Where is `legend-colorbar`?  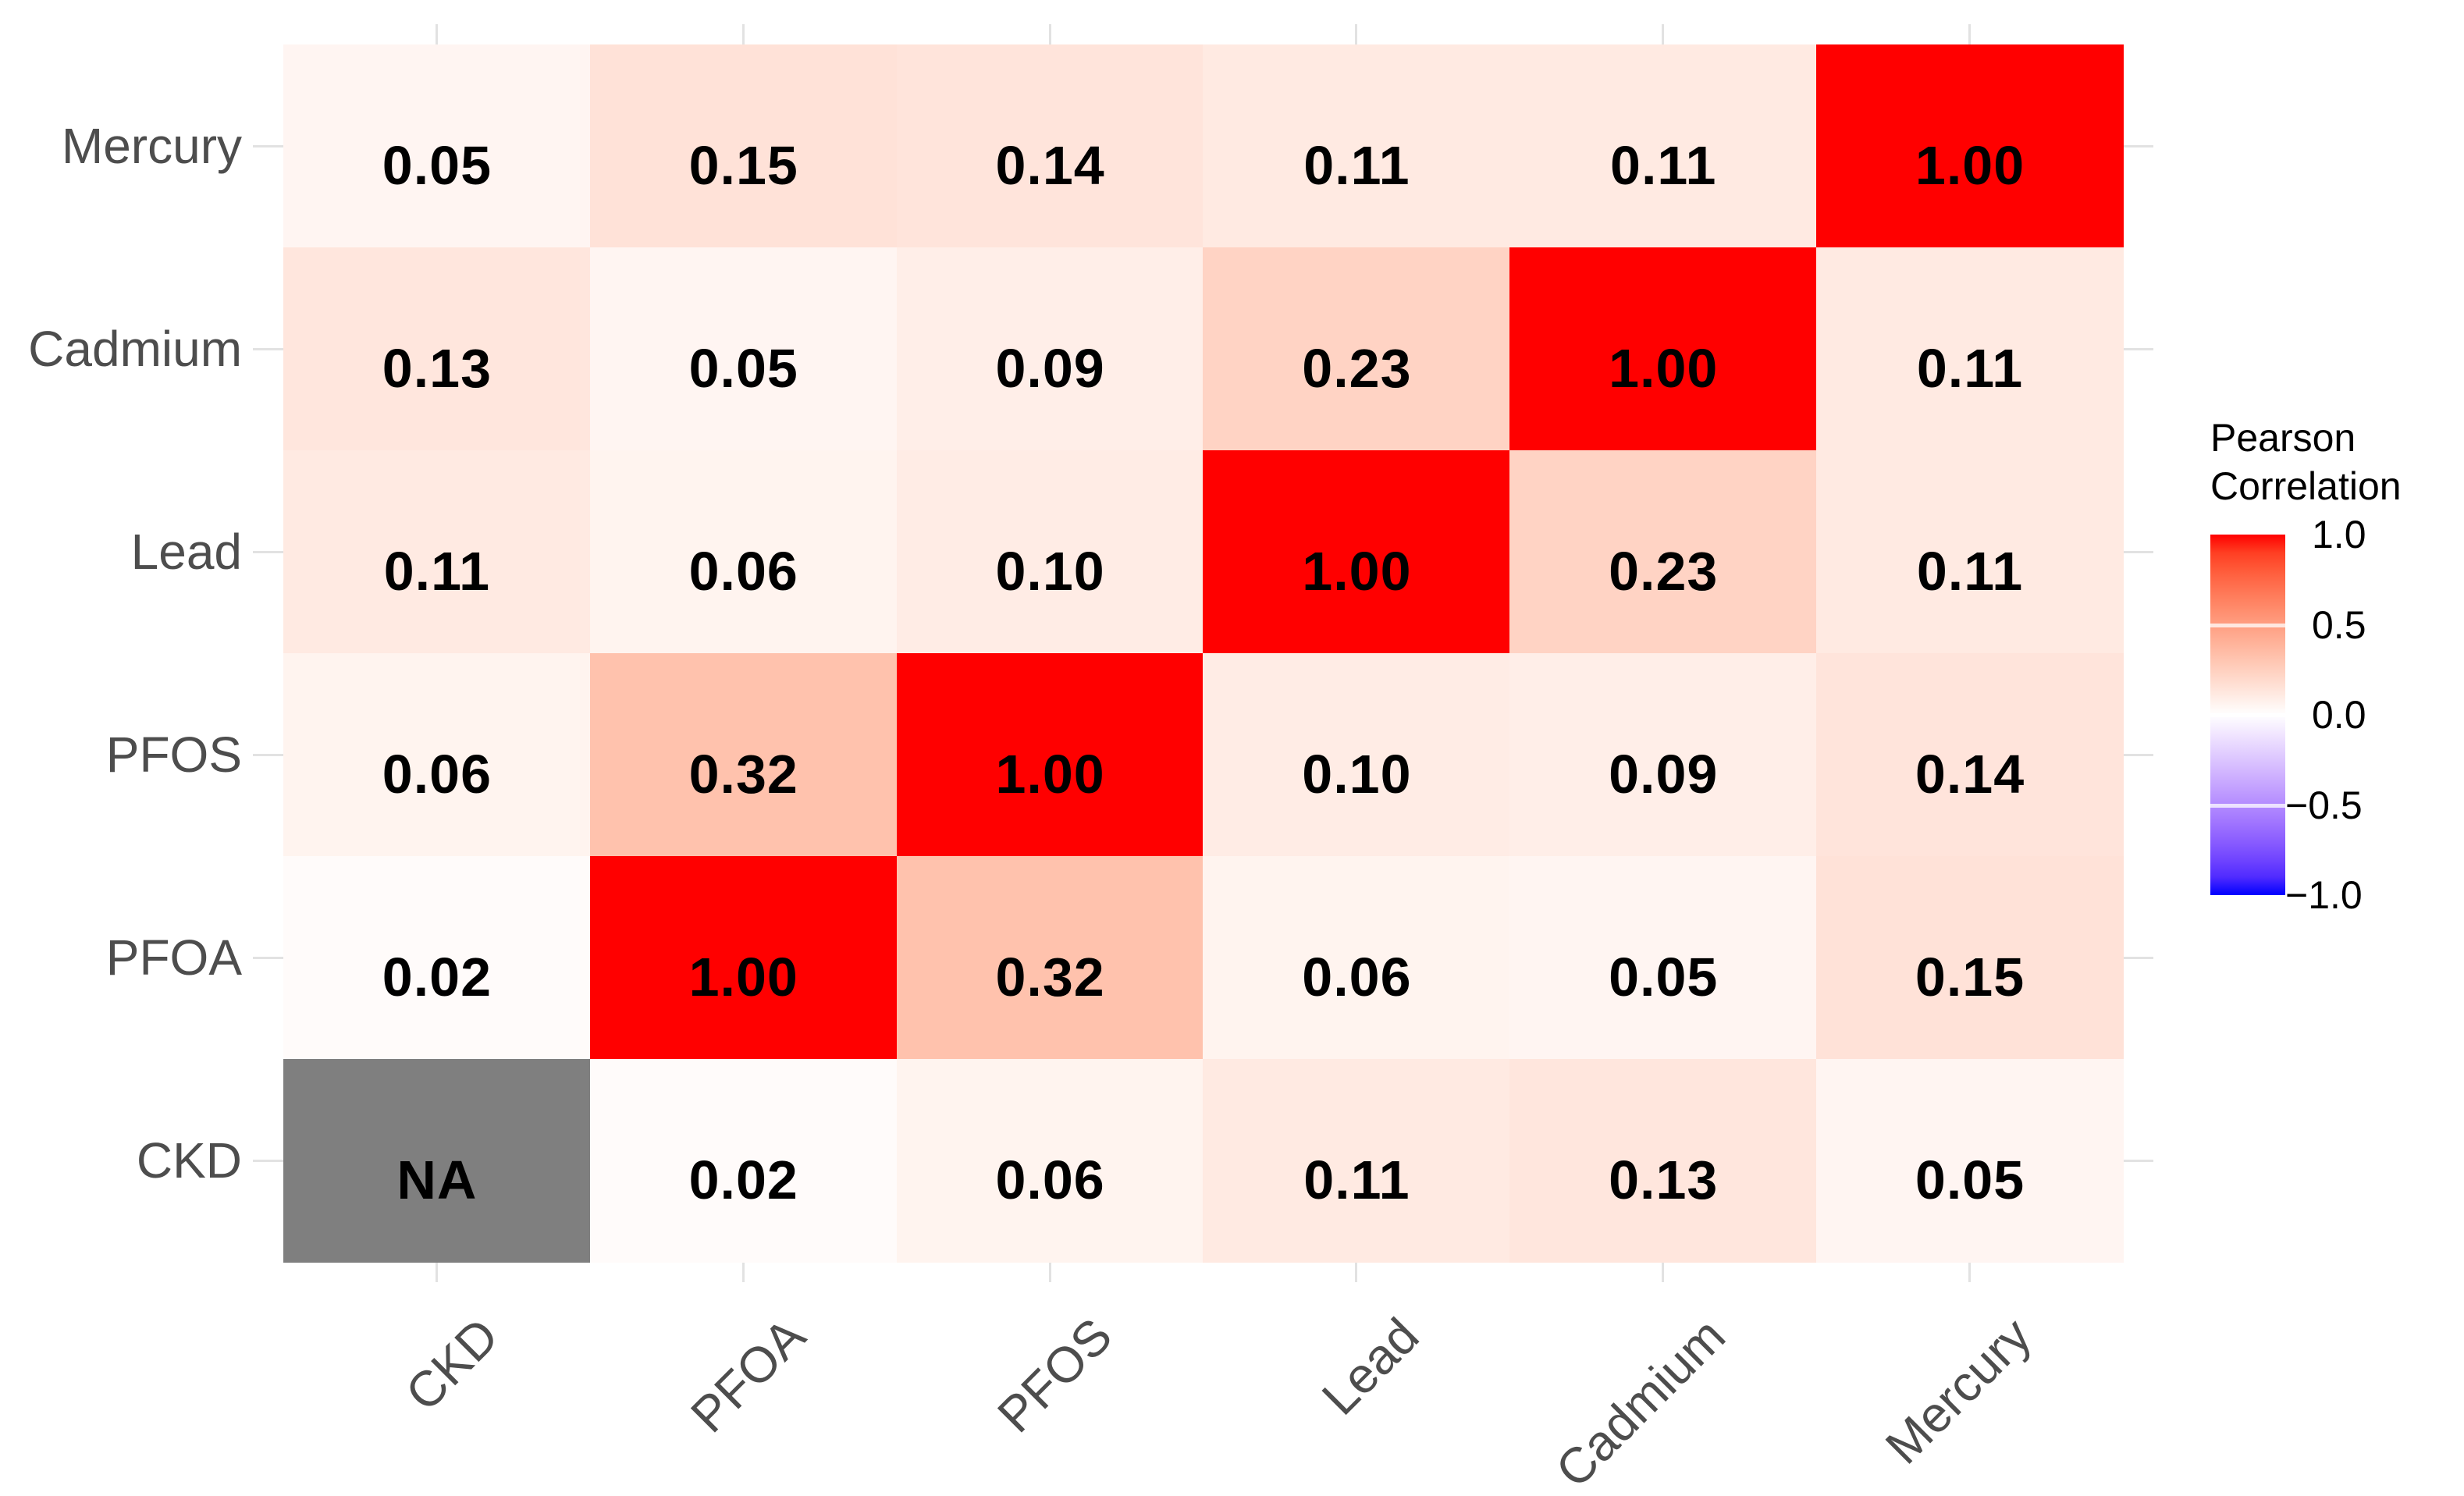 legend-colorbar is located at coordinates (2247, 715).